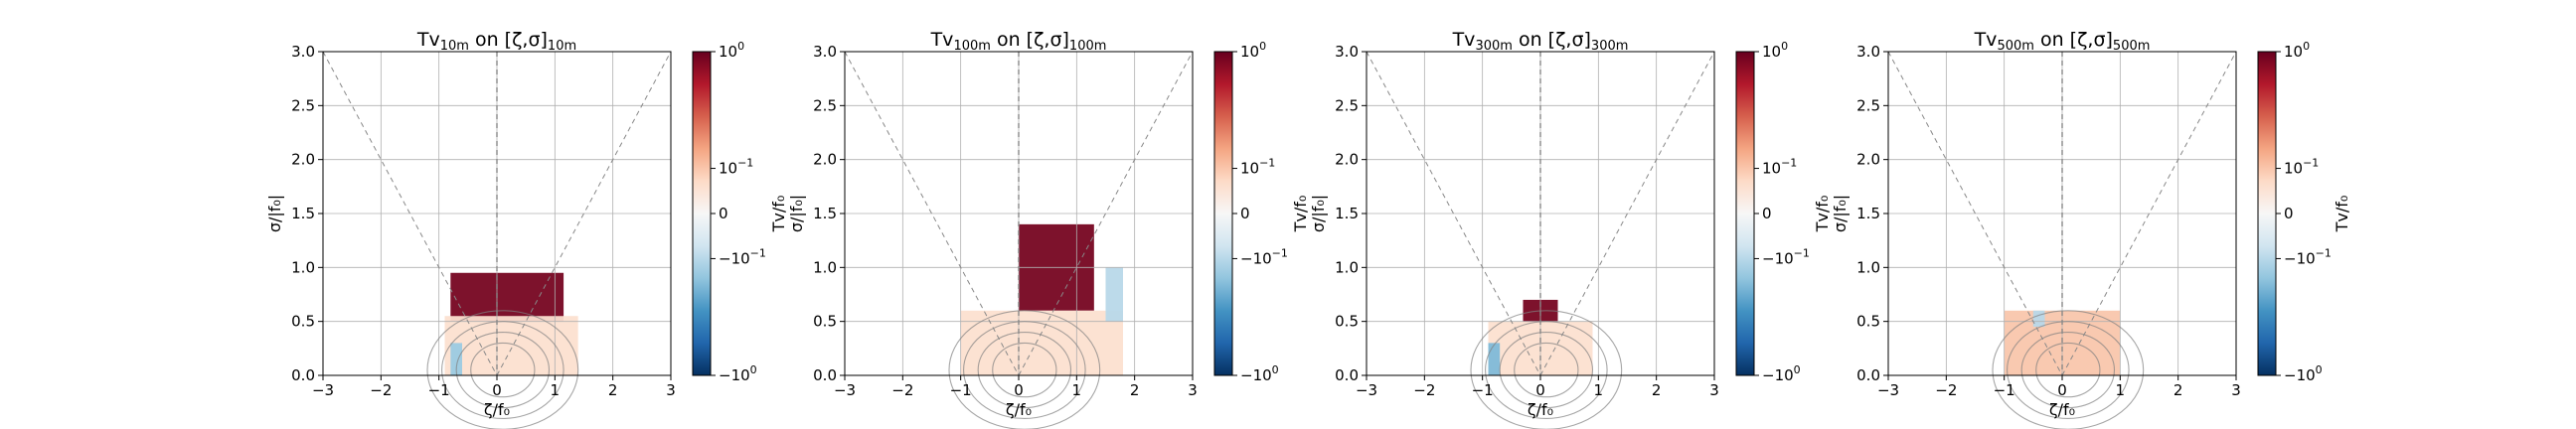  Describe the element at coordinates (2062, 42) in the screenshot. I see `panel-title: Tv500m on [ζ,σ]500m` at that location.